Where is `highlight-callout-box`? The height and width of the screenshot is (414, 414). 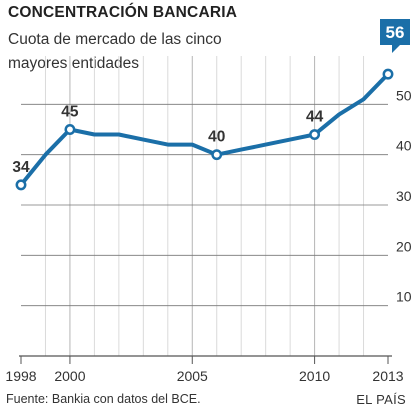 highlight-callout-box is located at coordinates (395, 36).